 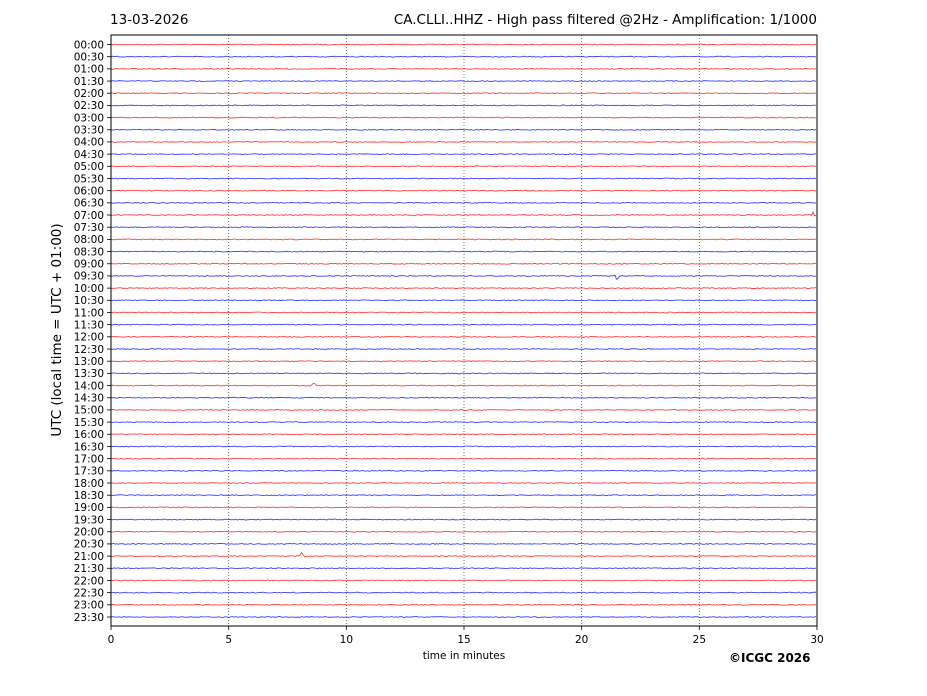 What do you see at coordinates (89, 569) in the screenshot?
I see `y-tick-label: 21:30` at bounding box center [89, 569].